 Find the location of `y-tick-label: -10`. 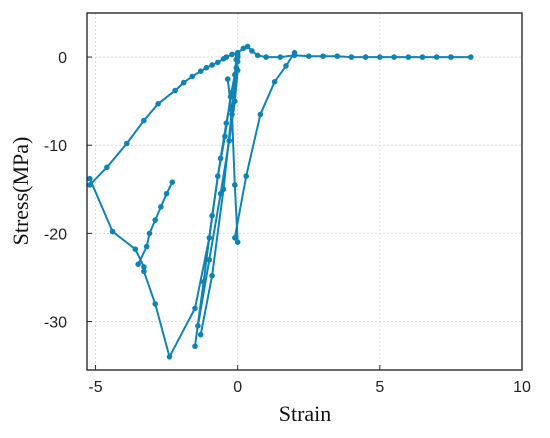

y-tick-label: -10 is located at coordinates (55, 146).